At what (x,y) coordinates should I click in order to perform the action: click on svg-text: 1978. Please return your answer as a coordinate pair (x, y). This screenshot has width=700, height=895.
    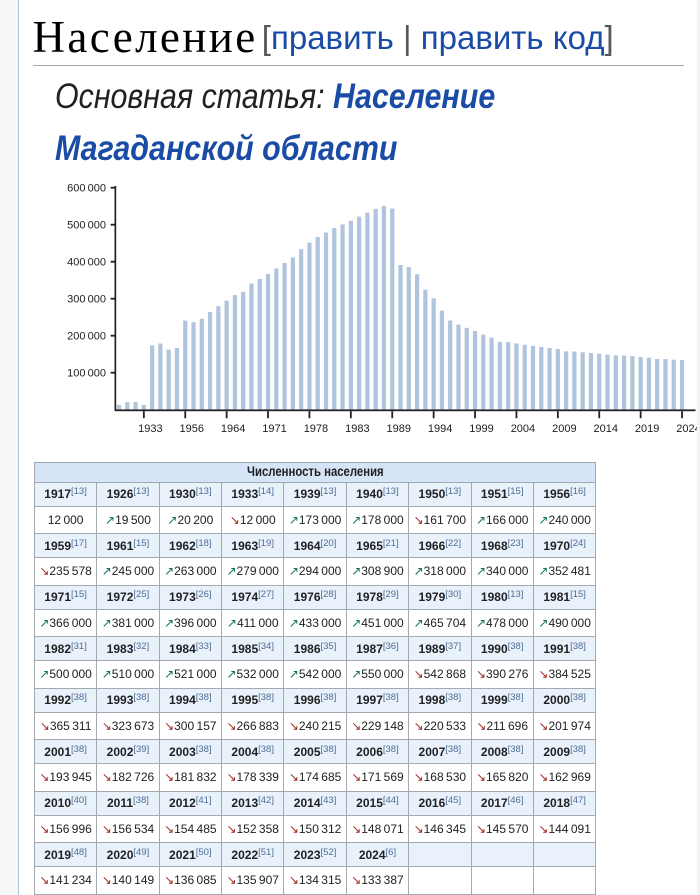
    Looking at the image, I should click on (316, 429).